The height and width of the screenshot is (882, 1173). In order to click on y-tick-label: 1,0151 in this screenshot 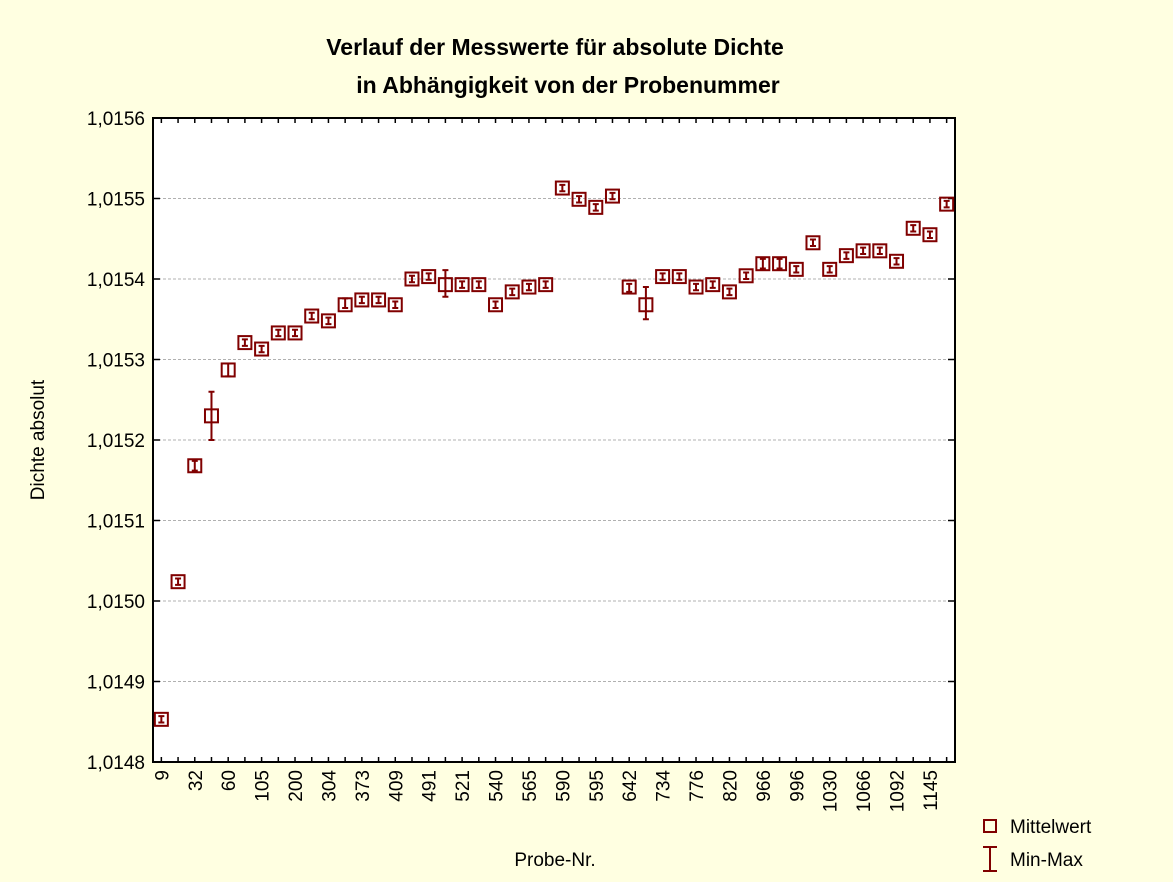, I will do `click(116, 522)`.